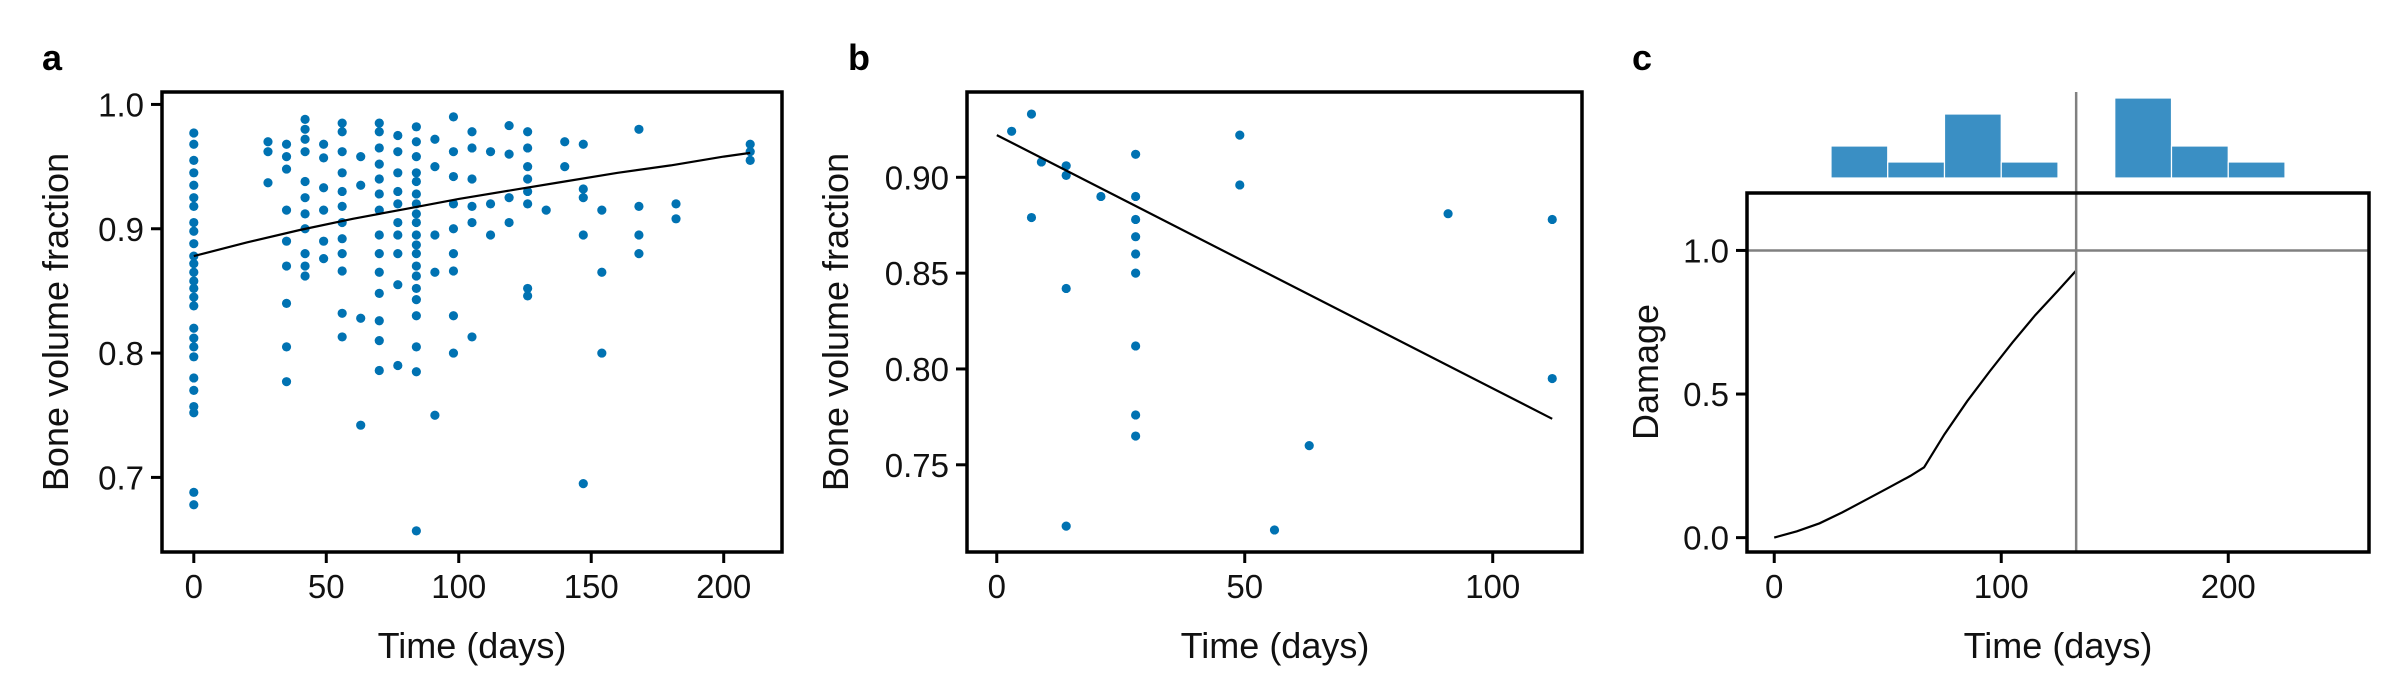  I want to click on panel-c-curve, so click(1925, 404).